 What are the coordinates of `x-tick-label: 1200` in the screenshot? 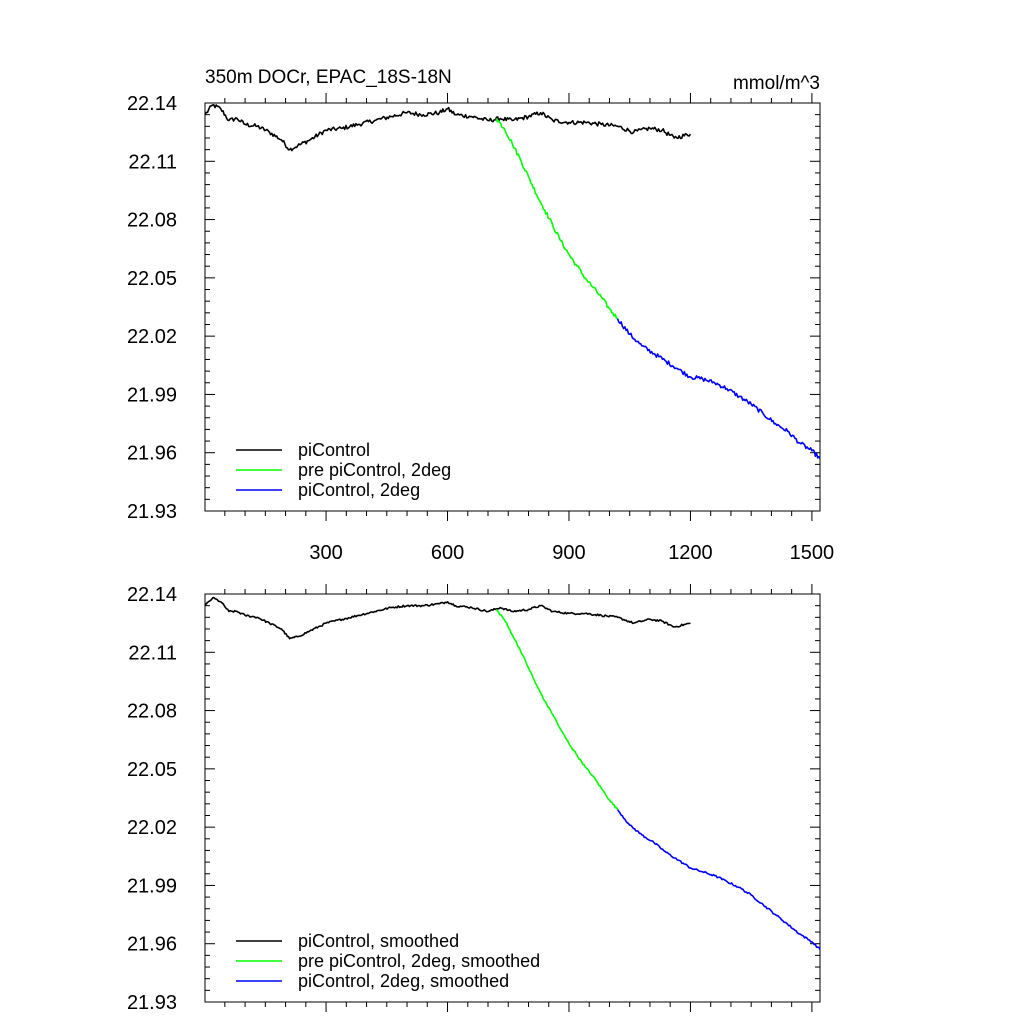 It's located at (690, 553).